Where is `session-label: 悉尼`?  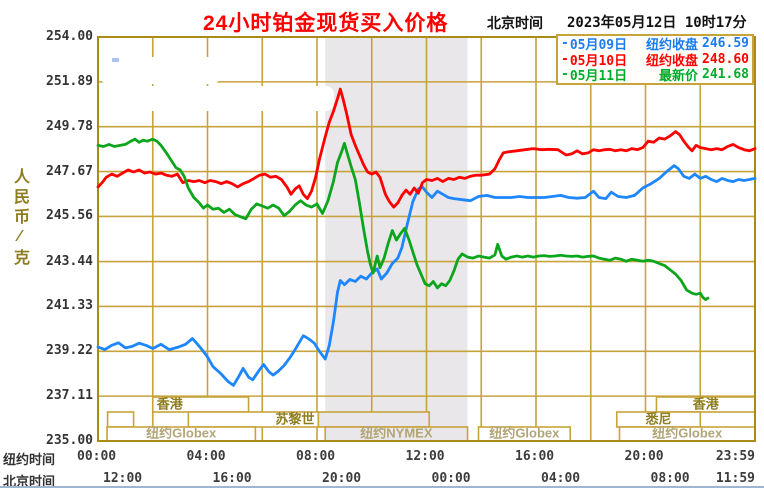 session-label: 悉尼 is located at coordinates (657, 419).